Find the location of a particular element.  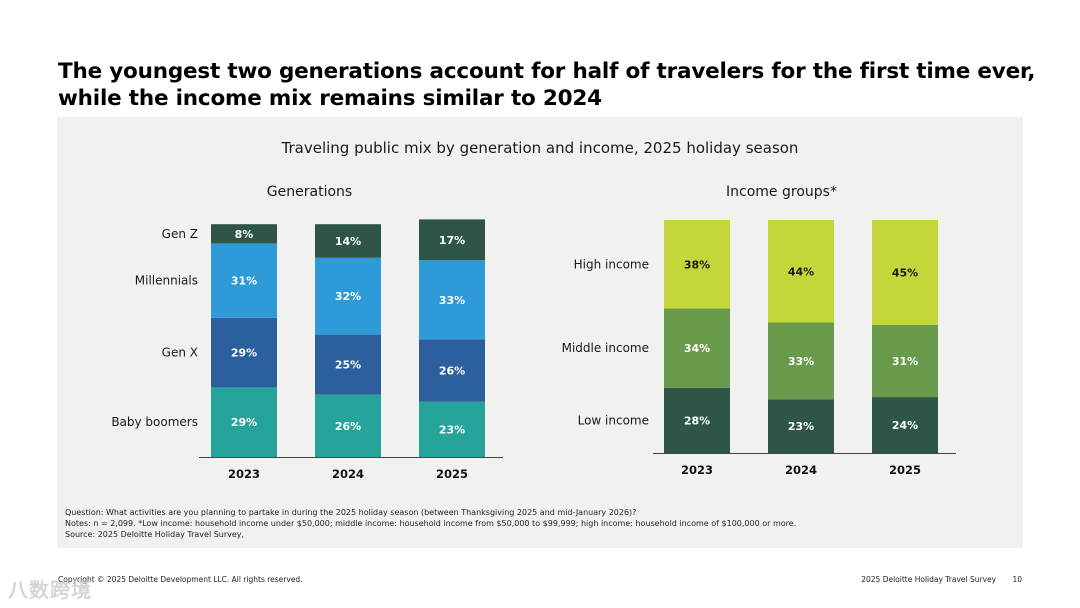

footer-right: 2025 Deloitte Holiday Travel Survey 10 is located at coordinates (934, 579).